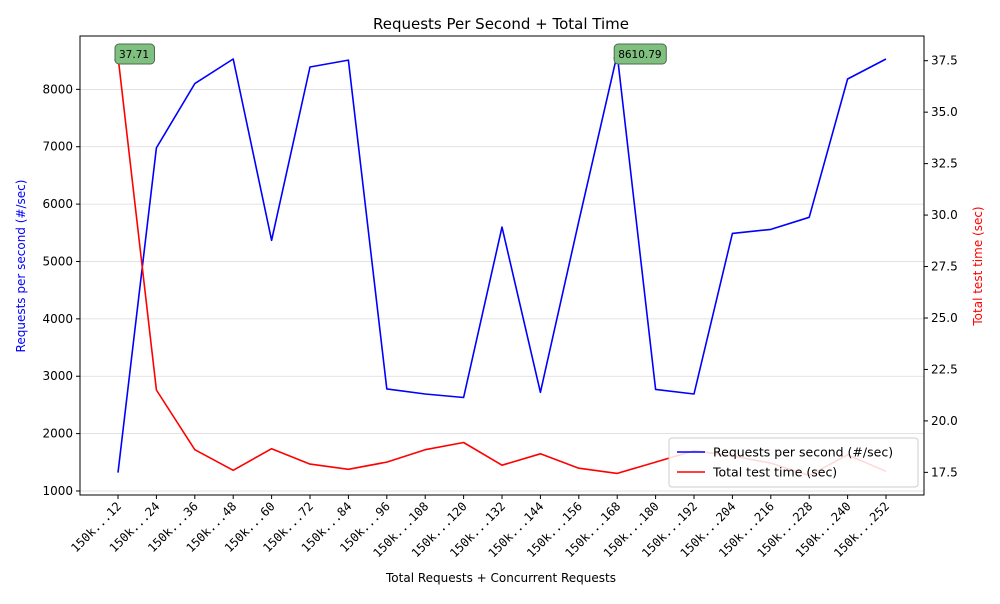  What do you see at coordinates (390, 54) in the screenshot?
I see `annotation-layer: 37.71 8610.79` at bounding box center [390, 54].